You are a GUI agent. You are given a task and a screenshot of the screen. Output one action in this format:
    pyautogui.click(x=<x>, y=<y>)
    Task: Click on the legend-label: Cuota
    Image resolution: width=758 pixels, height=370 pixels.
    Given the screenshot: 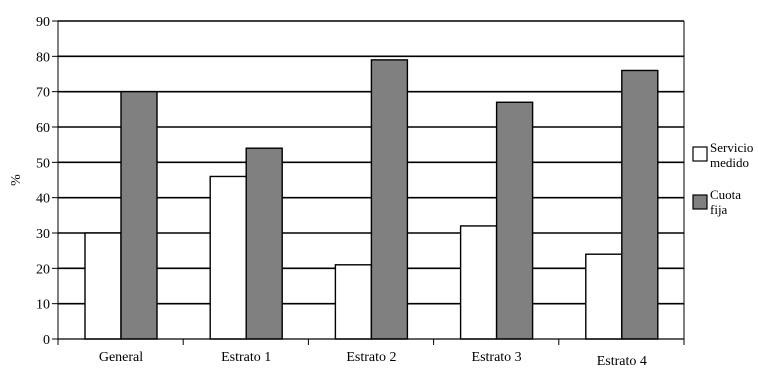 What is the action you would take?
    pyautogui.click(x=725, y=194)
    